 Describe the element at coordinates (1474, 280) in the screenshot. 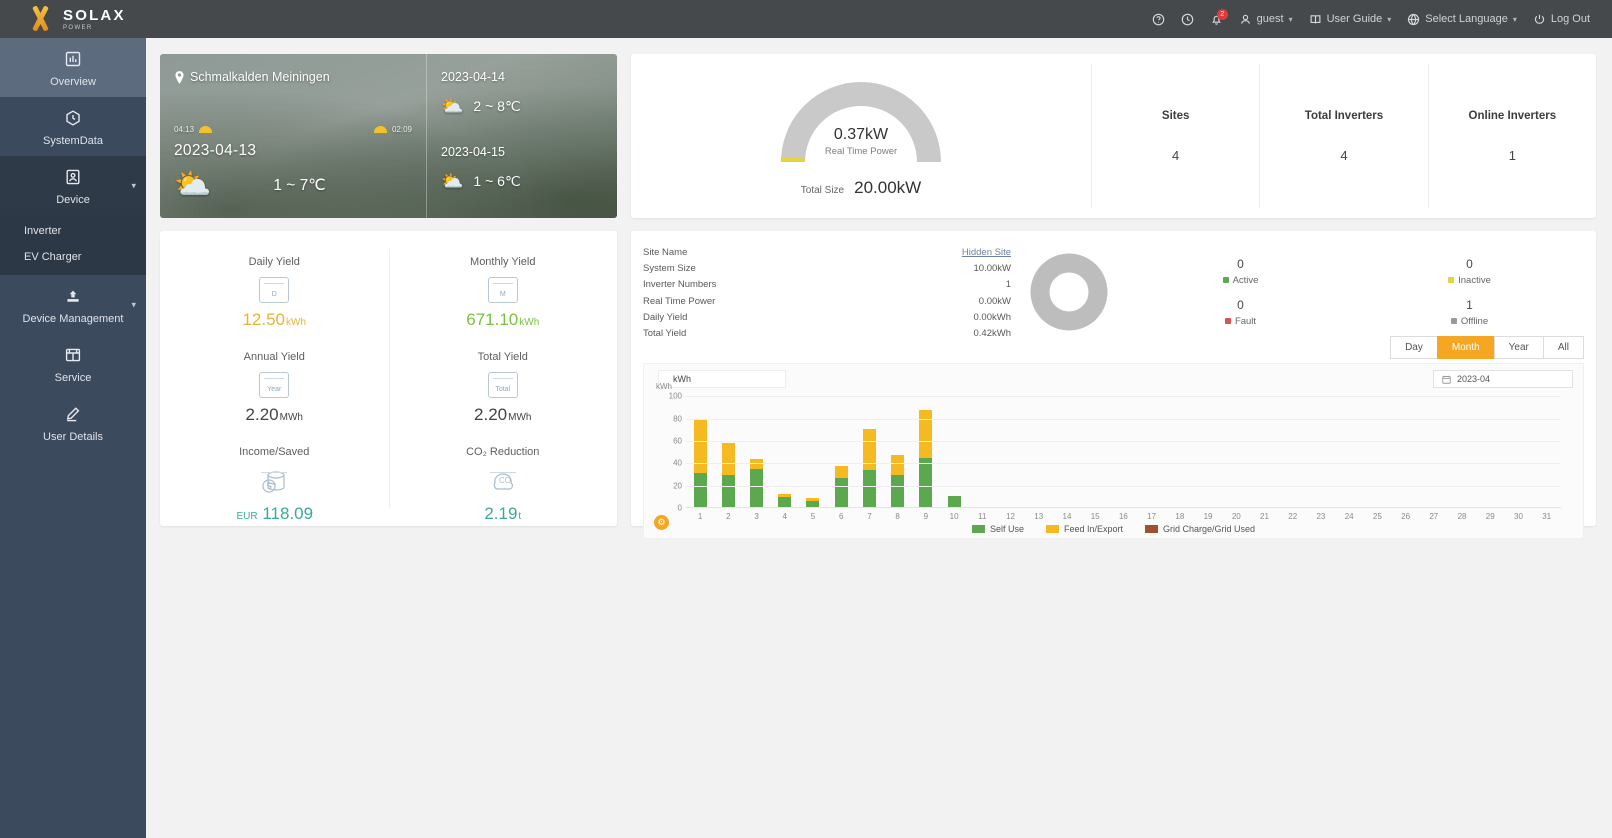

I see `status-label: Inactive` at that location.